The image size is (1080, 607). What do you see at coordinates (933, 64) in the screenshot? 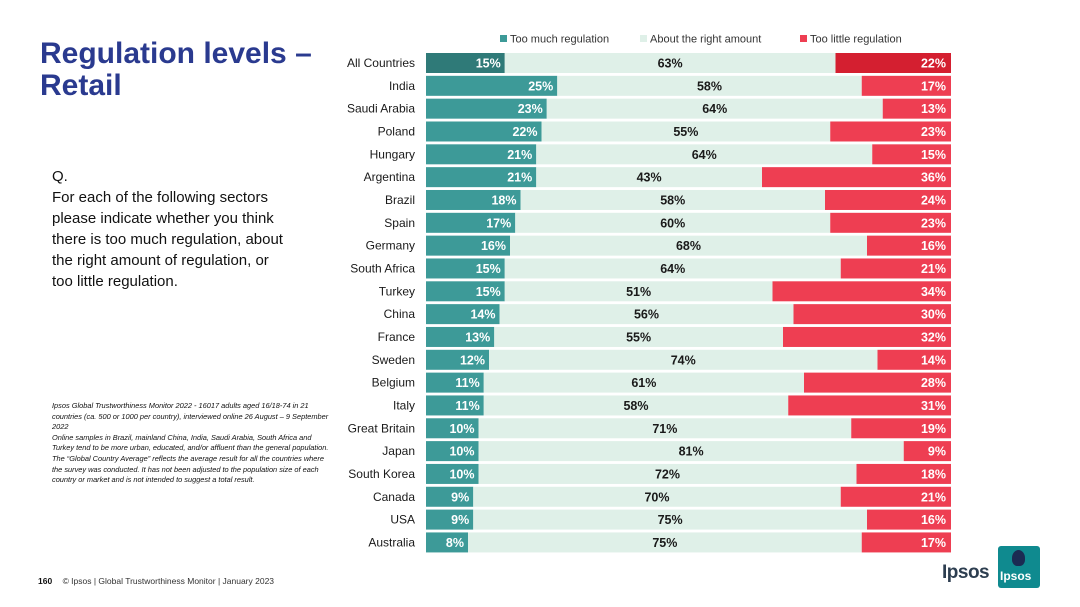
I see `data-label-too-little: 22%` at bounding box center [933, 64].